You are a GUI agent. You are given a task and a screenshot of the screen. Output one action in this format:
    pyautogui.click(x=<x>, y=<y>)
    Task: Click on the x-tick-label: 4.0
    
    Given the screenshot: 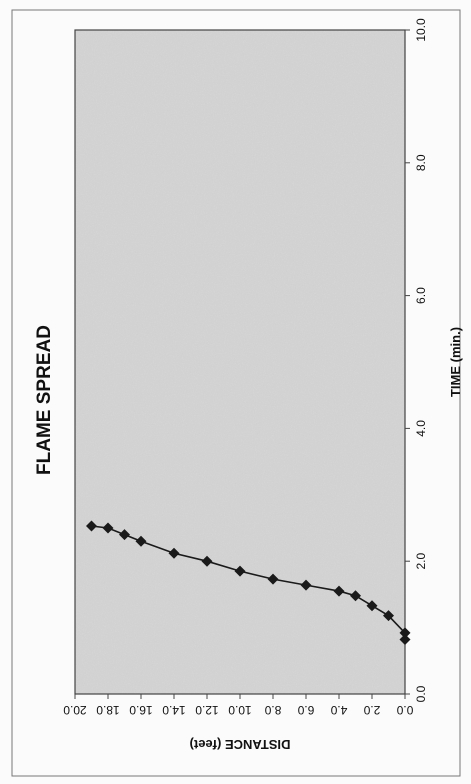 What is the action you would take?
    pyautogui.click(x=421, y=428)
    